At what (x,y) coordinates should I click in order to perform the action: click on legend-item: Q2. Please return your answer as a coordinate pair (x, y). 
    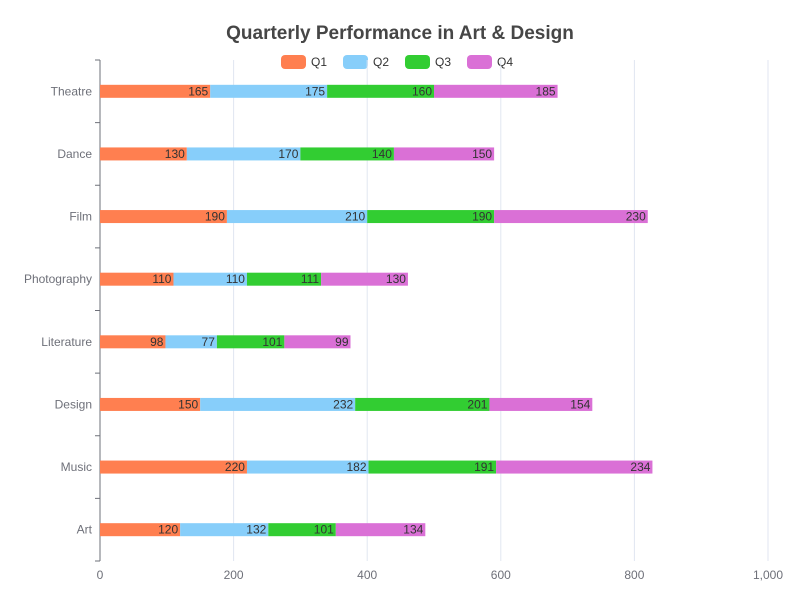
    Looking at the image, I should click on (366, 62).